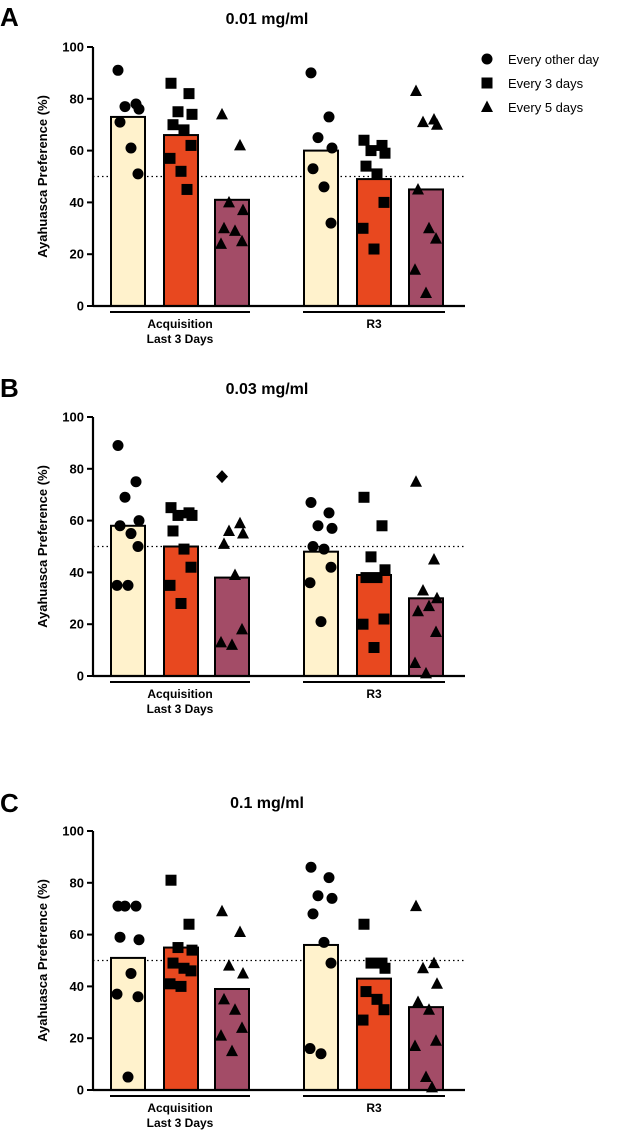 The image size is (644, 1133). I want to click on y-tick-label-b: 20, so click(77, 624).